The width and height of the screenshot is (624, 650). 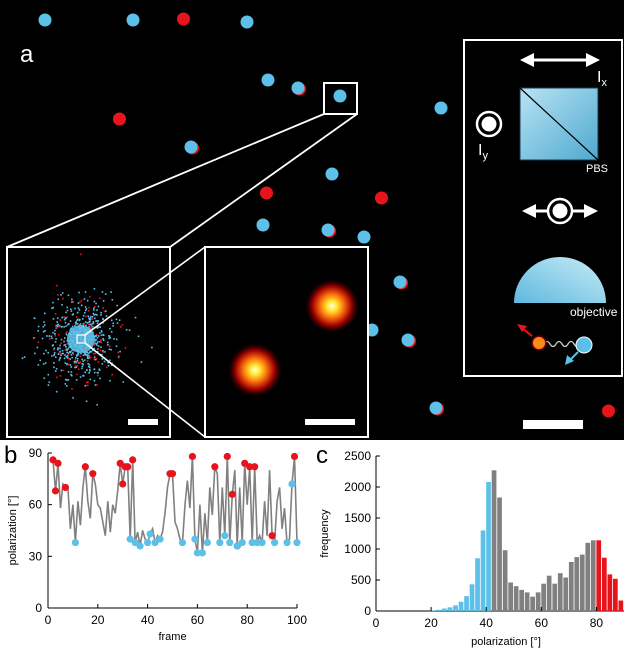 What do you see at coordinates (165, 180) in the screenshot?
I see `zoom-line-left` at bounding box center [165, 180].